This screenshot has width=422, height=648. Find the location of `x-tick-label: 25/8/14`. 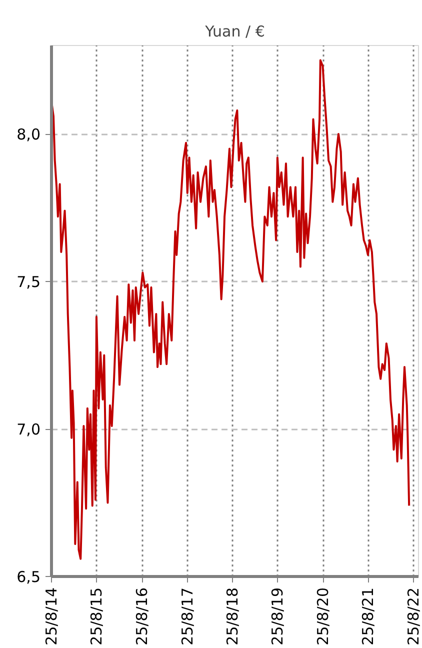

x-tick-label: 25/8/14 is located at coordinates (51, 616).